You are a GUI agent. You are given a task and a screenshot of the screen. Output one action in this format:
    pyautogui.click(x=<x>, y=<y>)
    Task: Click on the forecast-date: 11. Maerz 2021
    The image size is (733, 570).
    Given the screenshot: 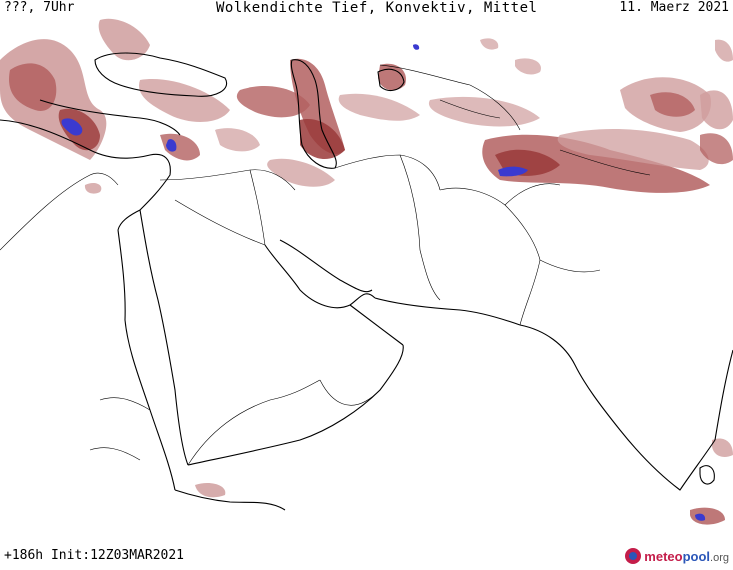 What is the action you would take?
    pyautogui.click(x=674, y=7)
    